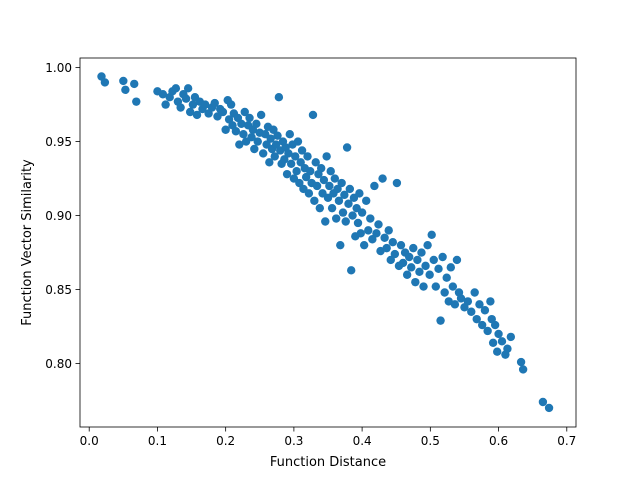  Describe the element at coordinates (225, 441) in the screenshot. I see `x-tick-label: 0.2` at that location.